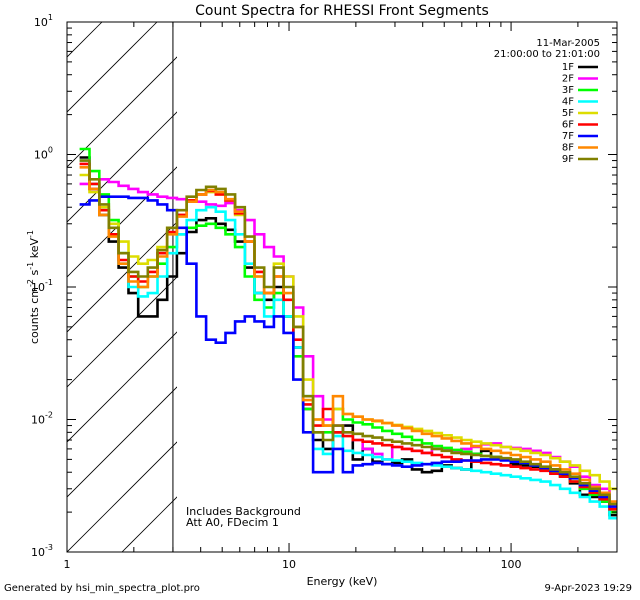  I want to click on legend-label-5F: 5F, so click(568, 113).